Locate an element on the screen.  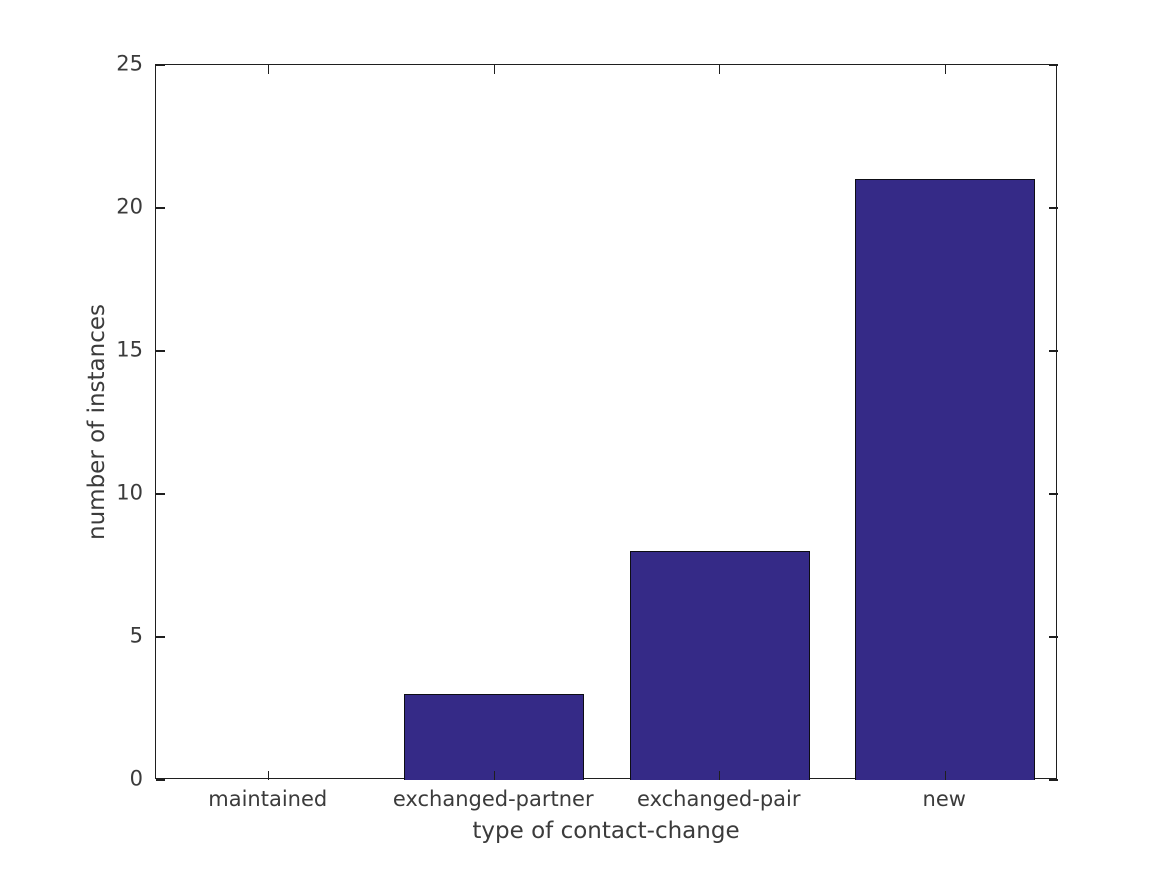
x-tick-bottom-maintained is located at coordinates (269, 775).